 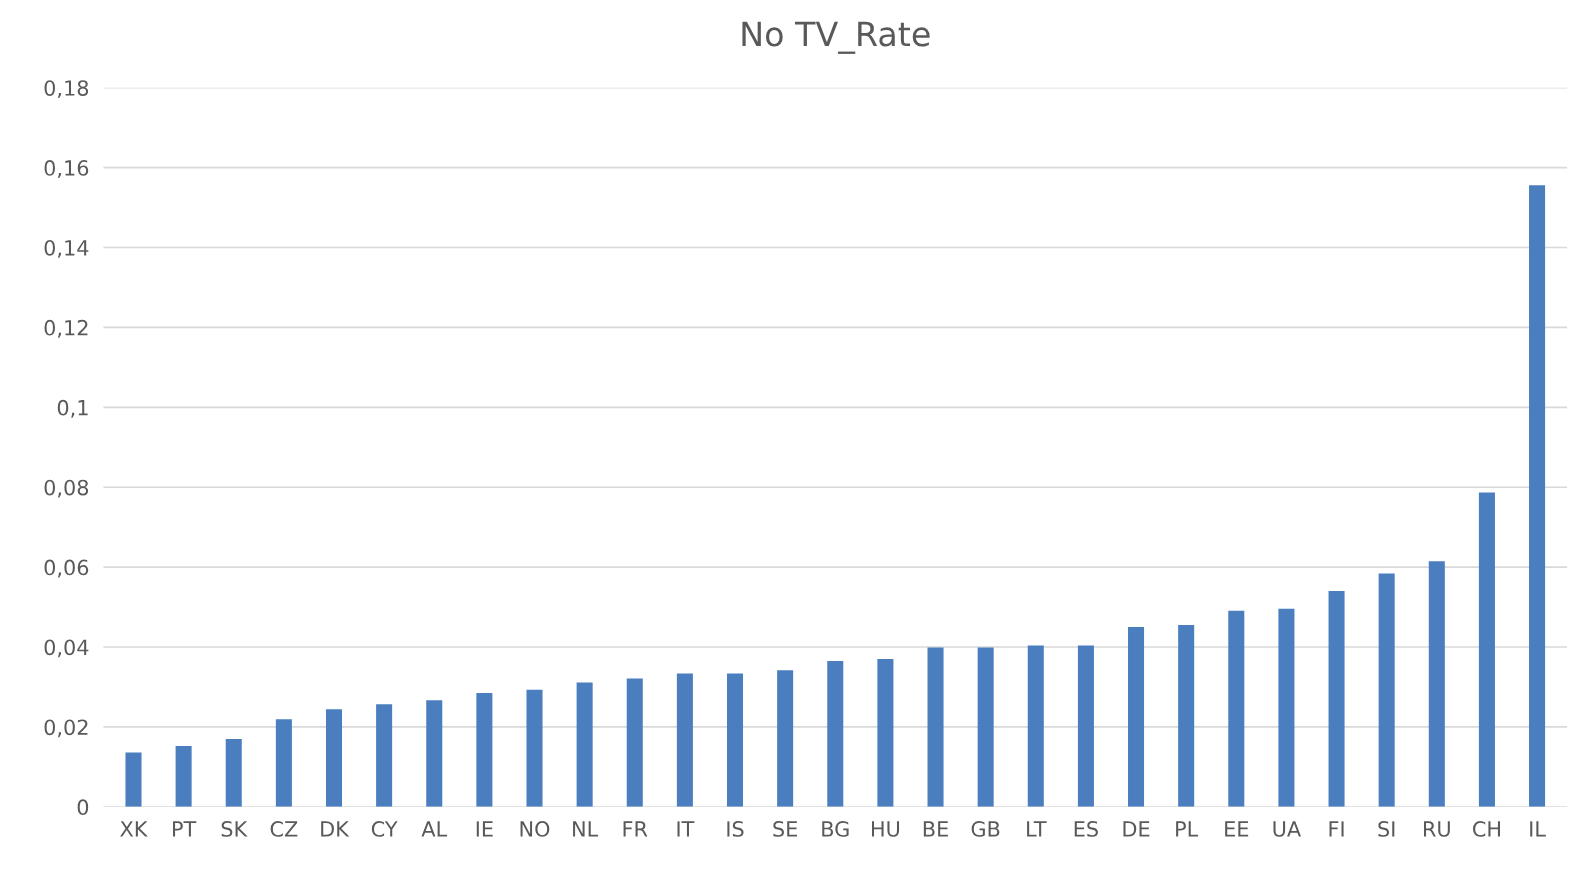 What do you see at coordinates (1436, 829) in the screenshot?
I see `x-tick-label: RU` at bounding box center [1436, 829].